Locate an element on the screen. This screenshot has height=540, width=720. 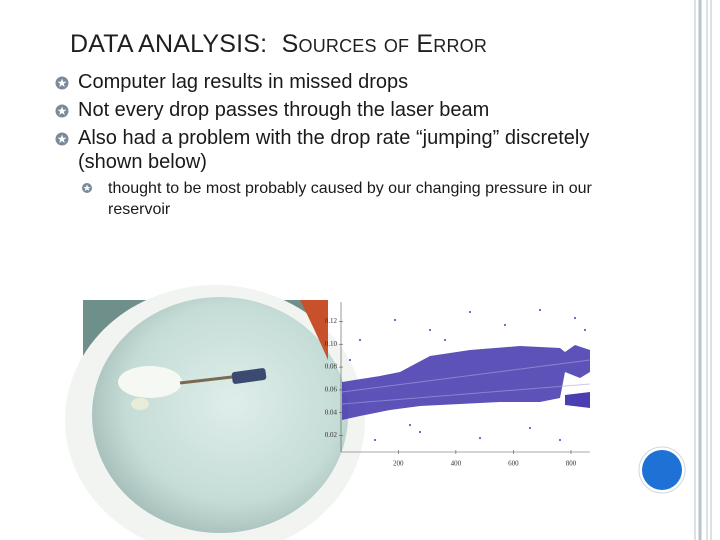
y-tick-label: 0.12 is located at coordinates (331, 321).